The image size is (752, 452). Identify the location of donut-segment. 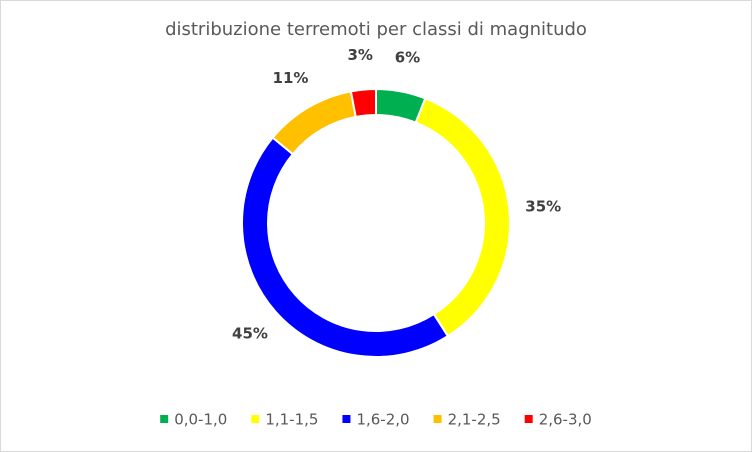
(363, 103).